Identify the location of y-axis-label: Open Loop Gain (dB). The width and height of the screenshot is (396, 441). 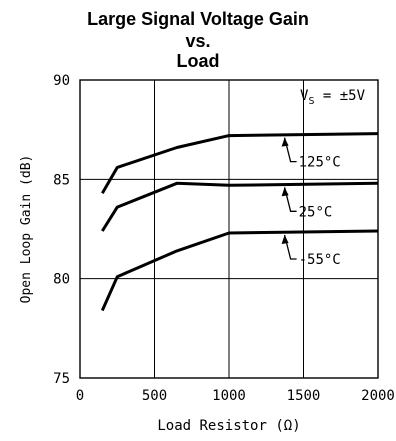
(26, 229).